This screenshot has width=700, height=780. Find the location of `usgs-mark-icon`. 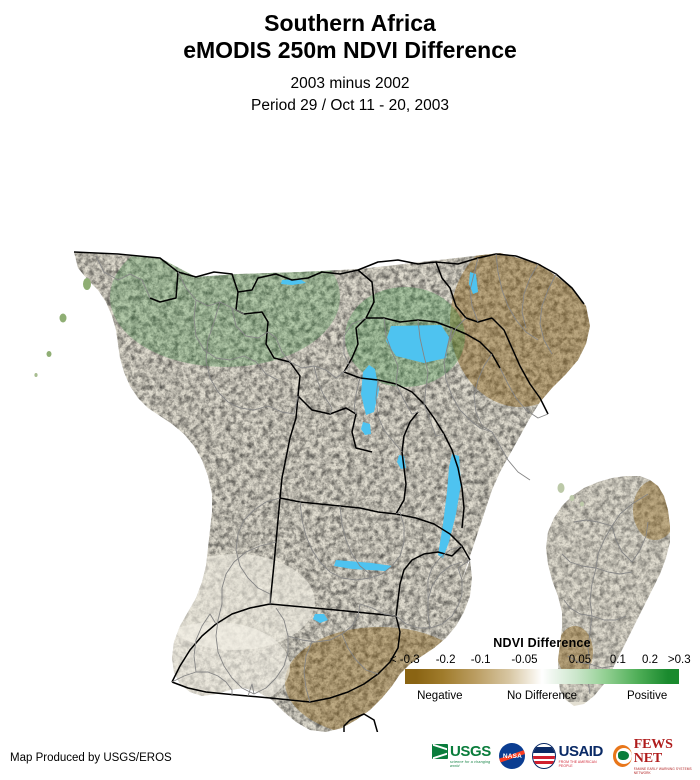

usgs-mark-icon is located at coordinates (440, 751).